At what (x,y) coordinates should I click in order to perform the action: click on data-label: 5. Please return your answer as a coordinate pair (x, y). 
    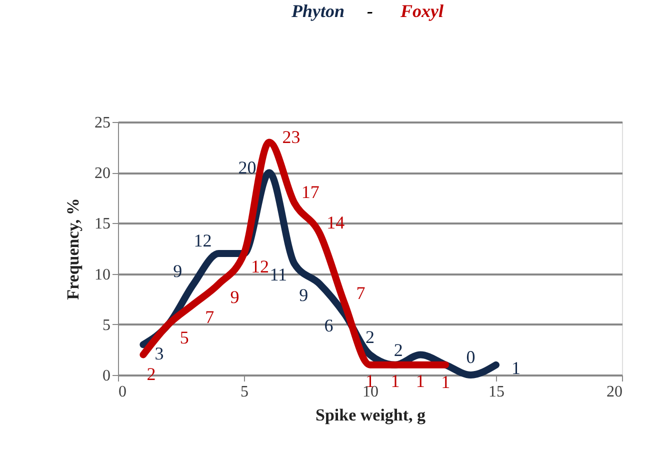
    Looking at the image, I should click on (184, 337).